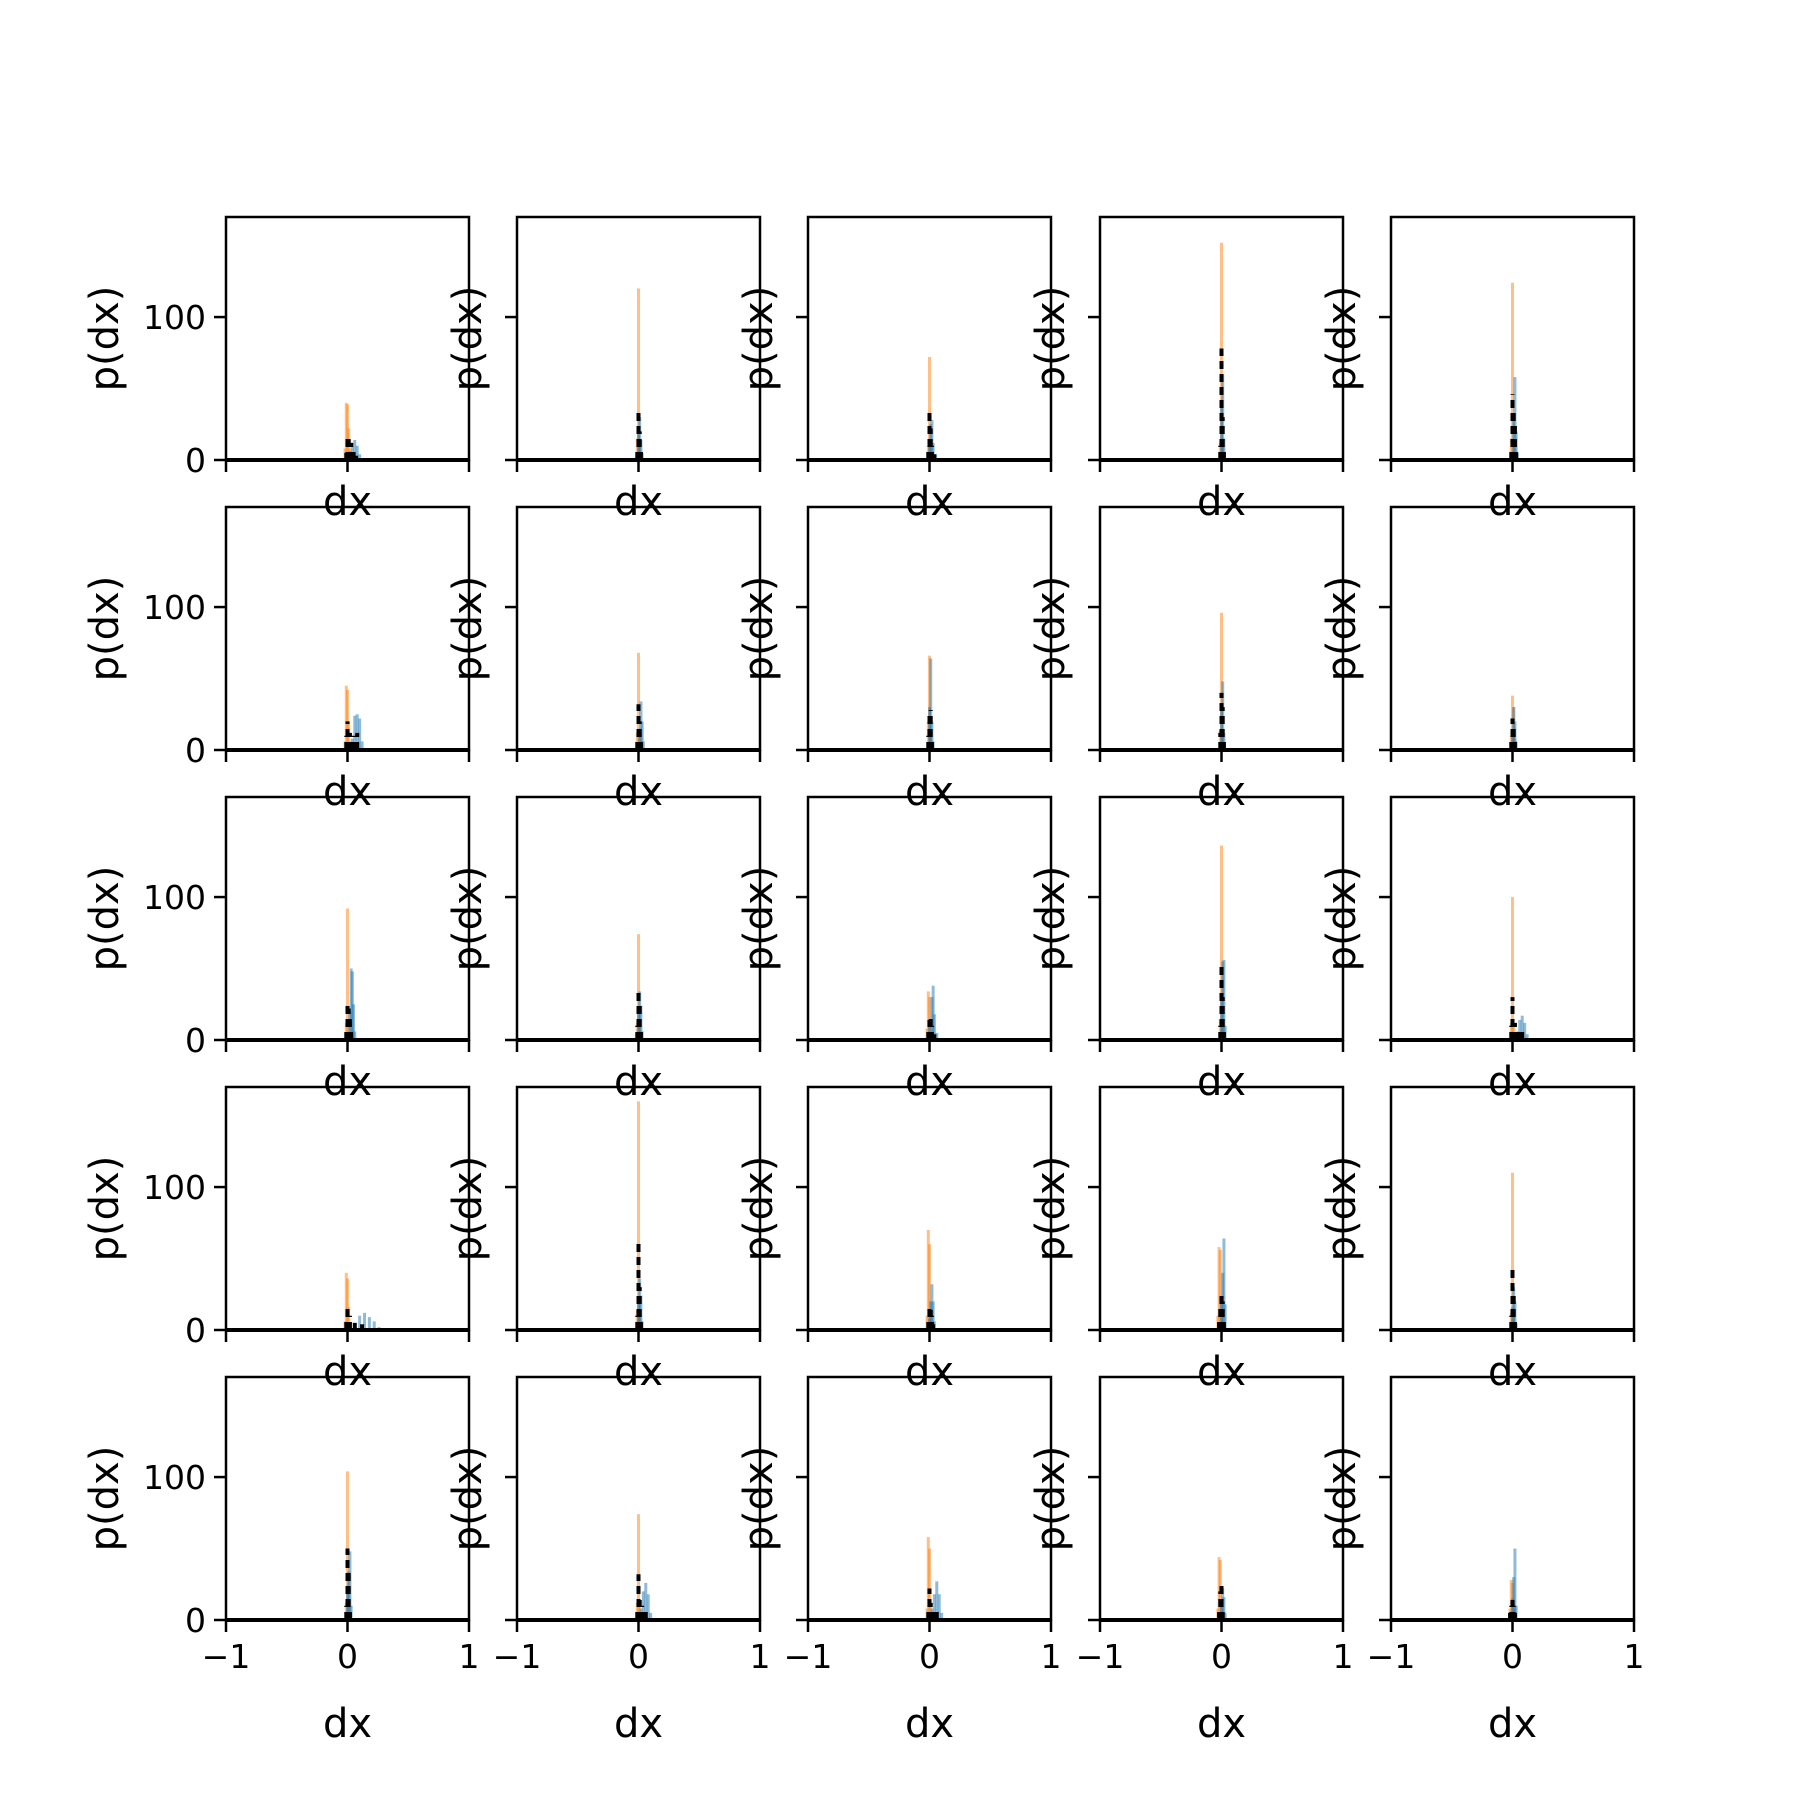 Image resolution: width=1800 pixels, height=1800 pixels. I want to click on subplot-3-2: p(dx), so click(603, 923).